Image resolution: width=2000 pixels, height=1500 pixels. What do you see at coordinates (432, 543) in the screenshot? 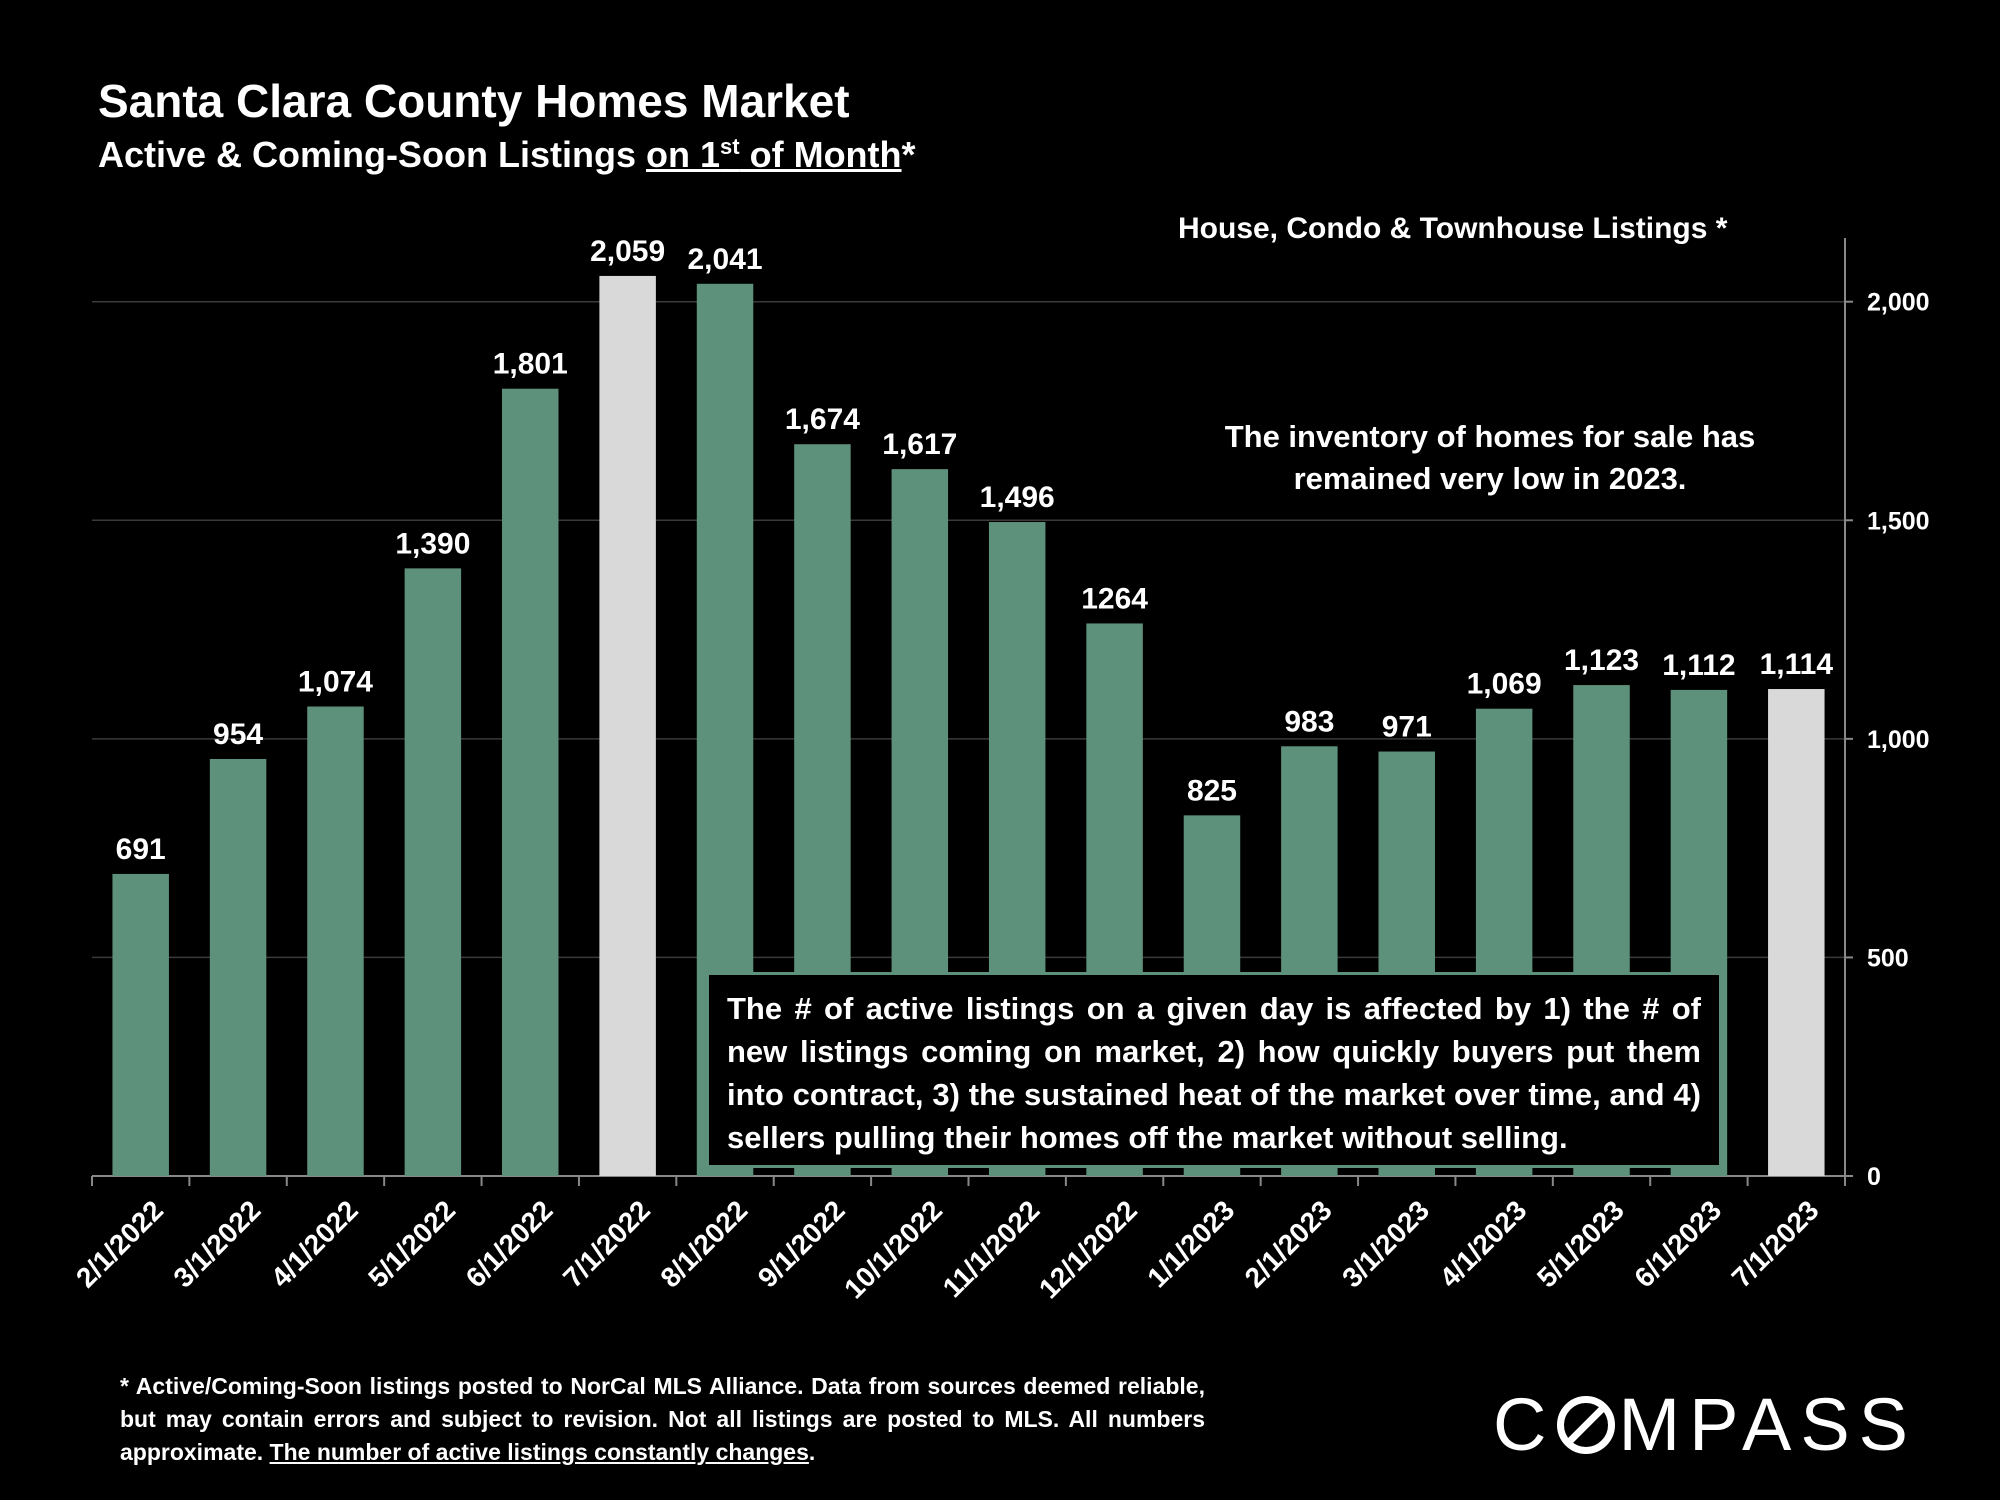
I see `data-label: 1,390` at bounding box center [432, 543].